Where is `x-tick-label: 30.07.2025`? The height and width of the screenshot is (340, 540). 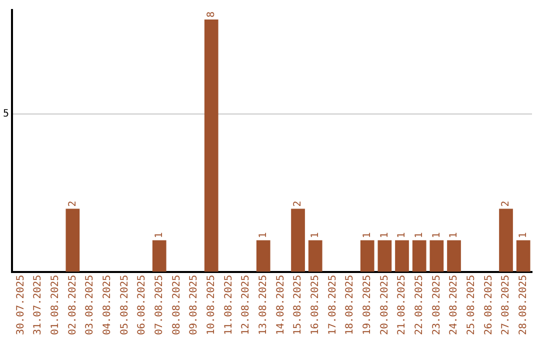 x-tick-label: 30.07.2025 is located at coordinates (20, 305).